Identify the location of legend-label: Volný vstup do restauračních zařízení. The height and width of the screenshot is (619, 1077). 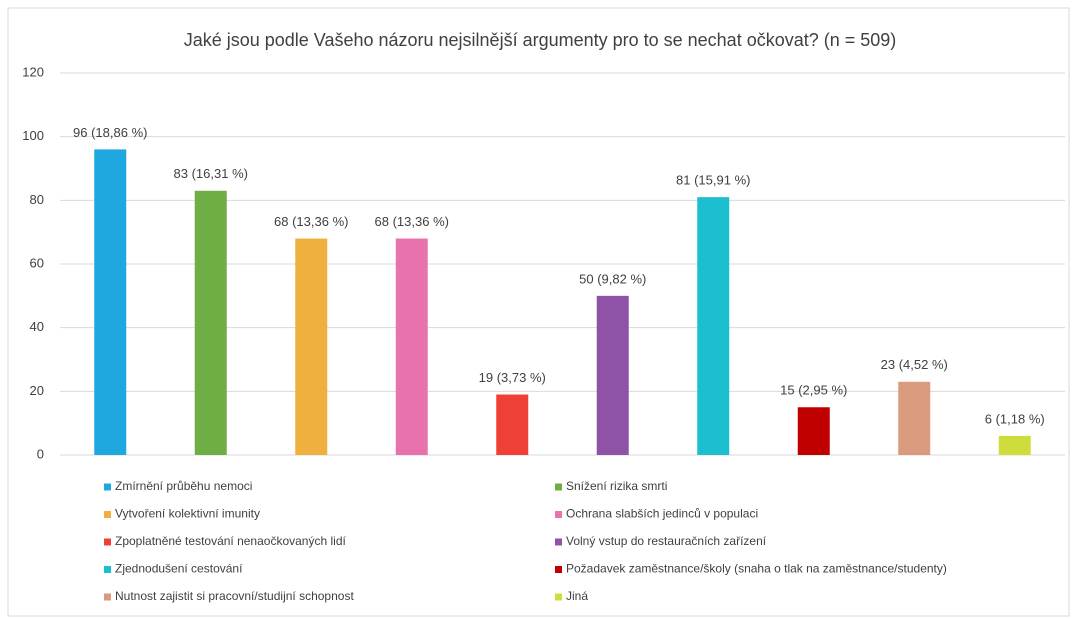
(666, 541).